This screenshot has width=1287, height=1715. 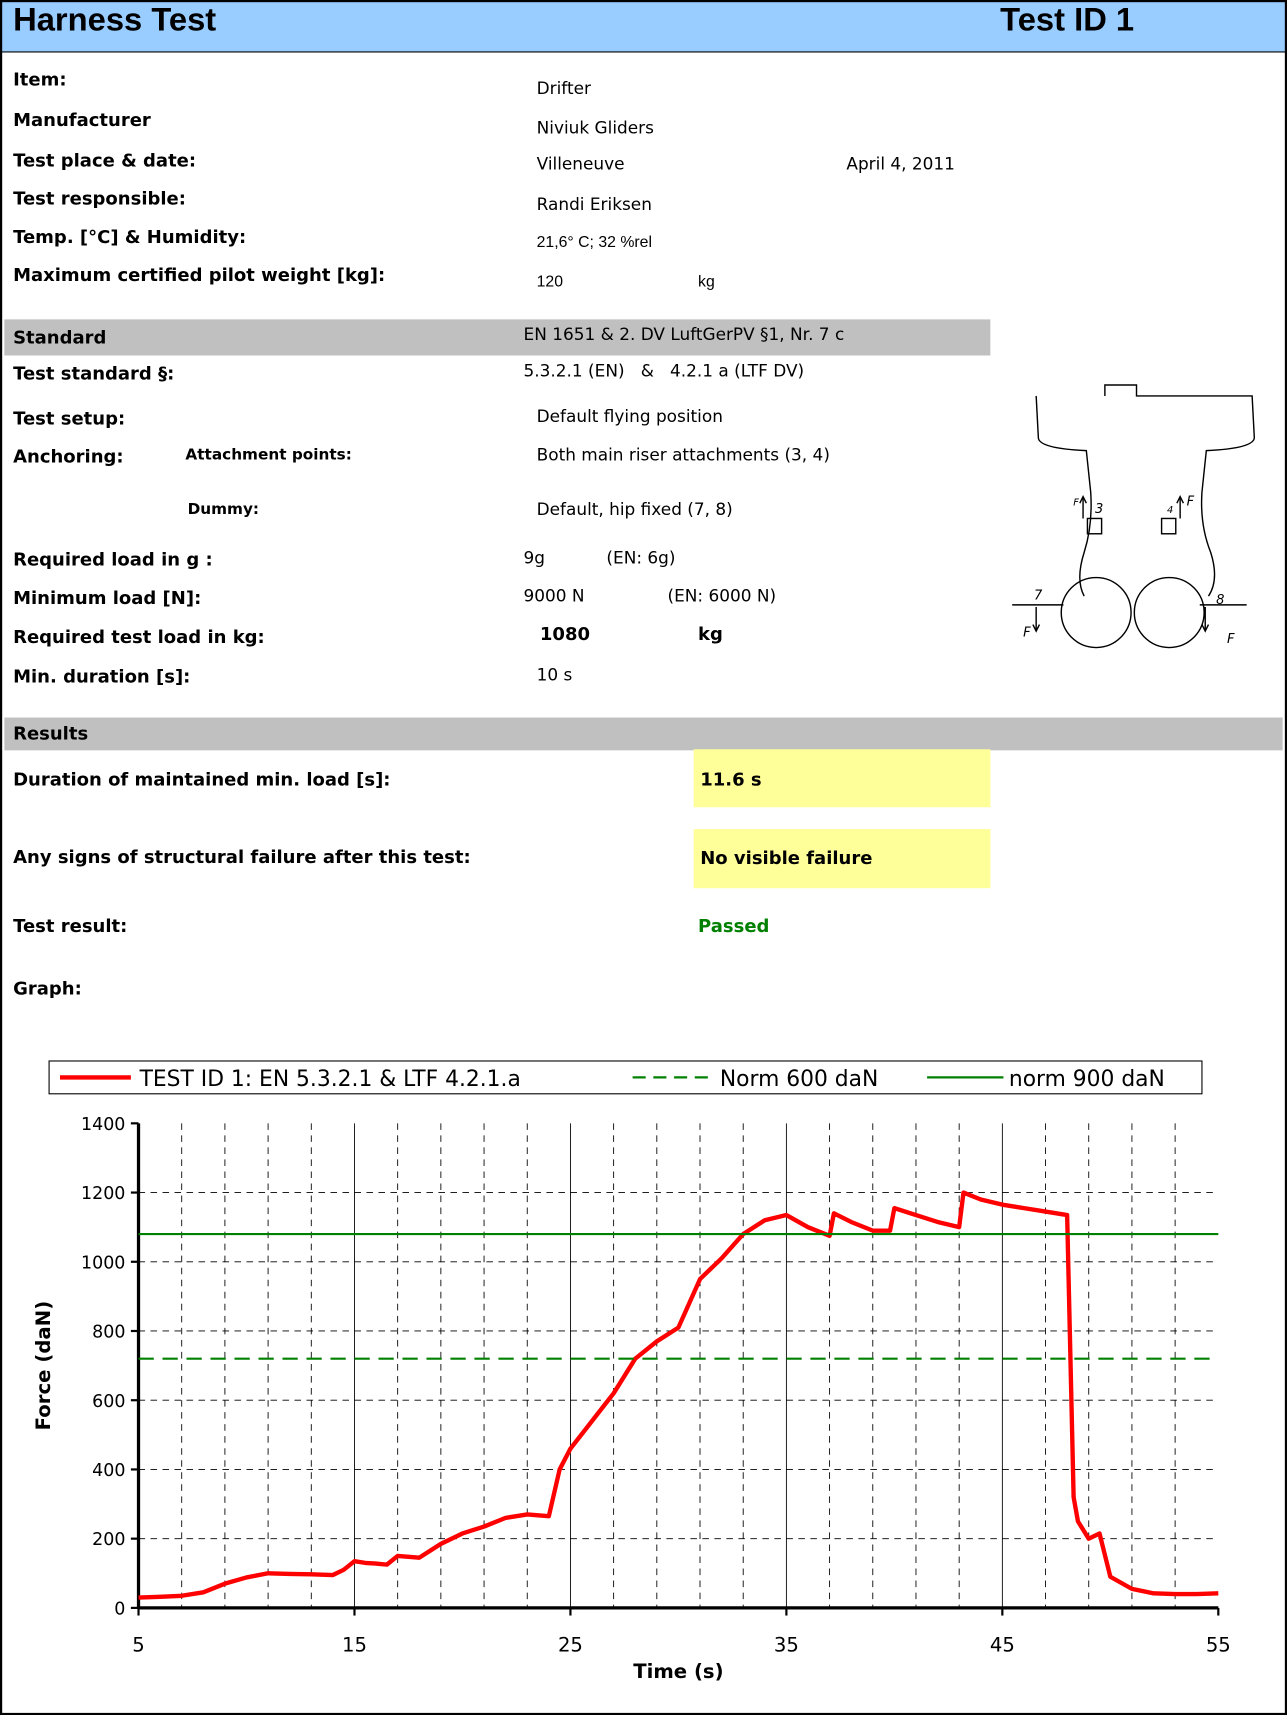 I want to click on text: No visible failure, so click(x=786, y=858).